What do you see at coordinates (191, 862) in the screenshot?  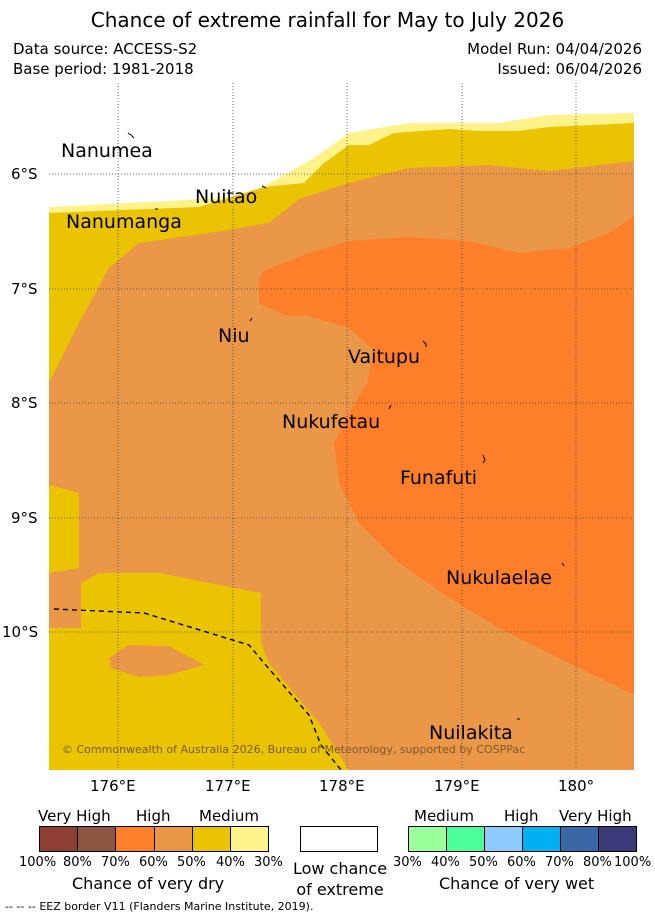 I see `dry-tick-50: 50%` at bounding box center [191, 862].